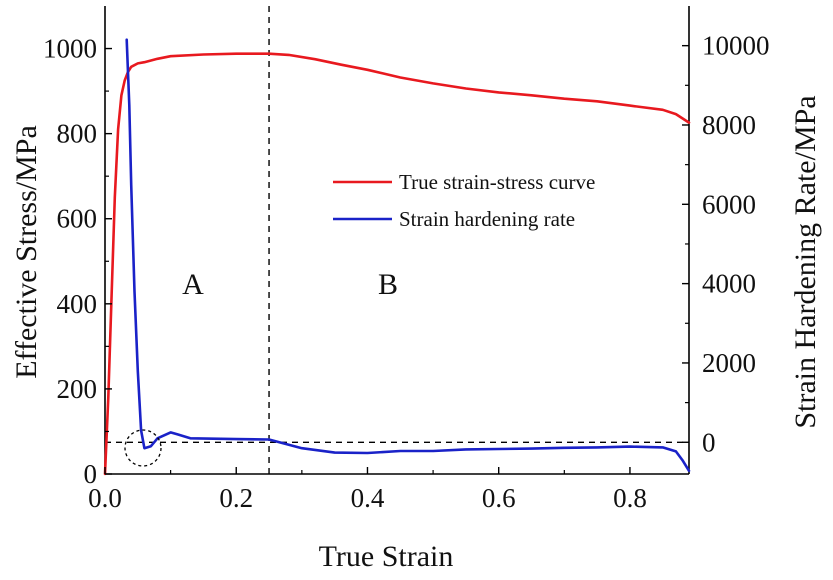 This screenshot has width=833, height=580. Describe the element at coordinates (77, 219) in the screenshot. I see `y-left-tick-label: 600` at that location.